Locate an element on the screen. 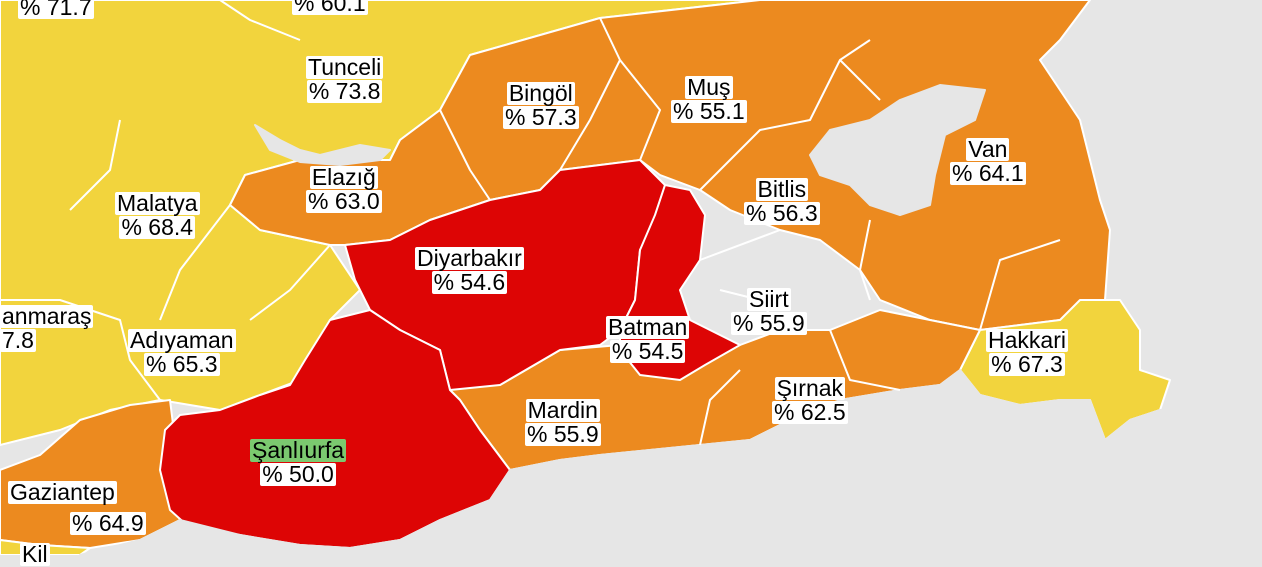 The image size is (1262, 567). sanliurfa-value: % 50.0 is located at coordinates (298, 474).